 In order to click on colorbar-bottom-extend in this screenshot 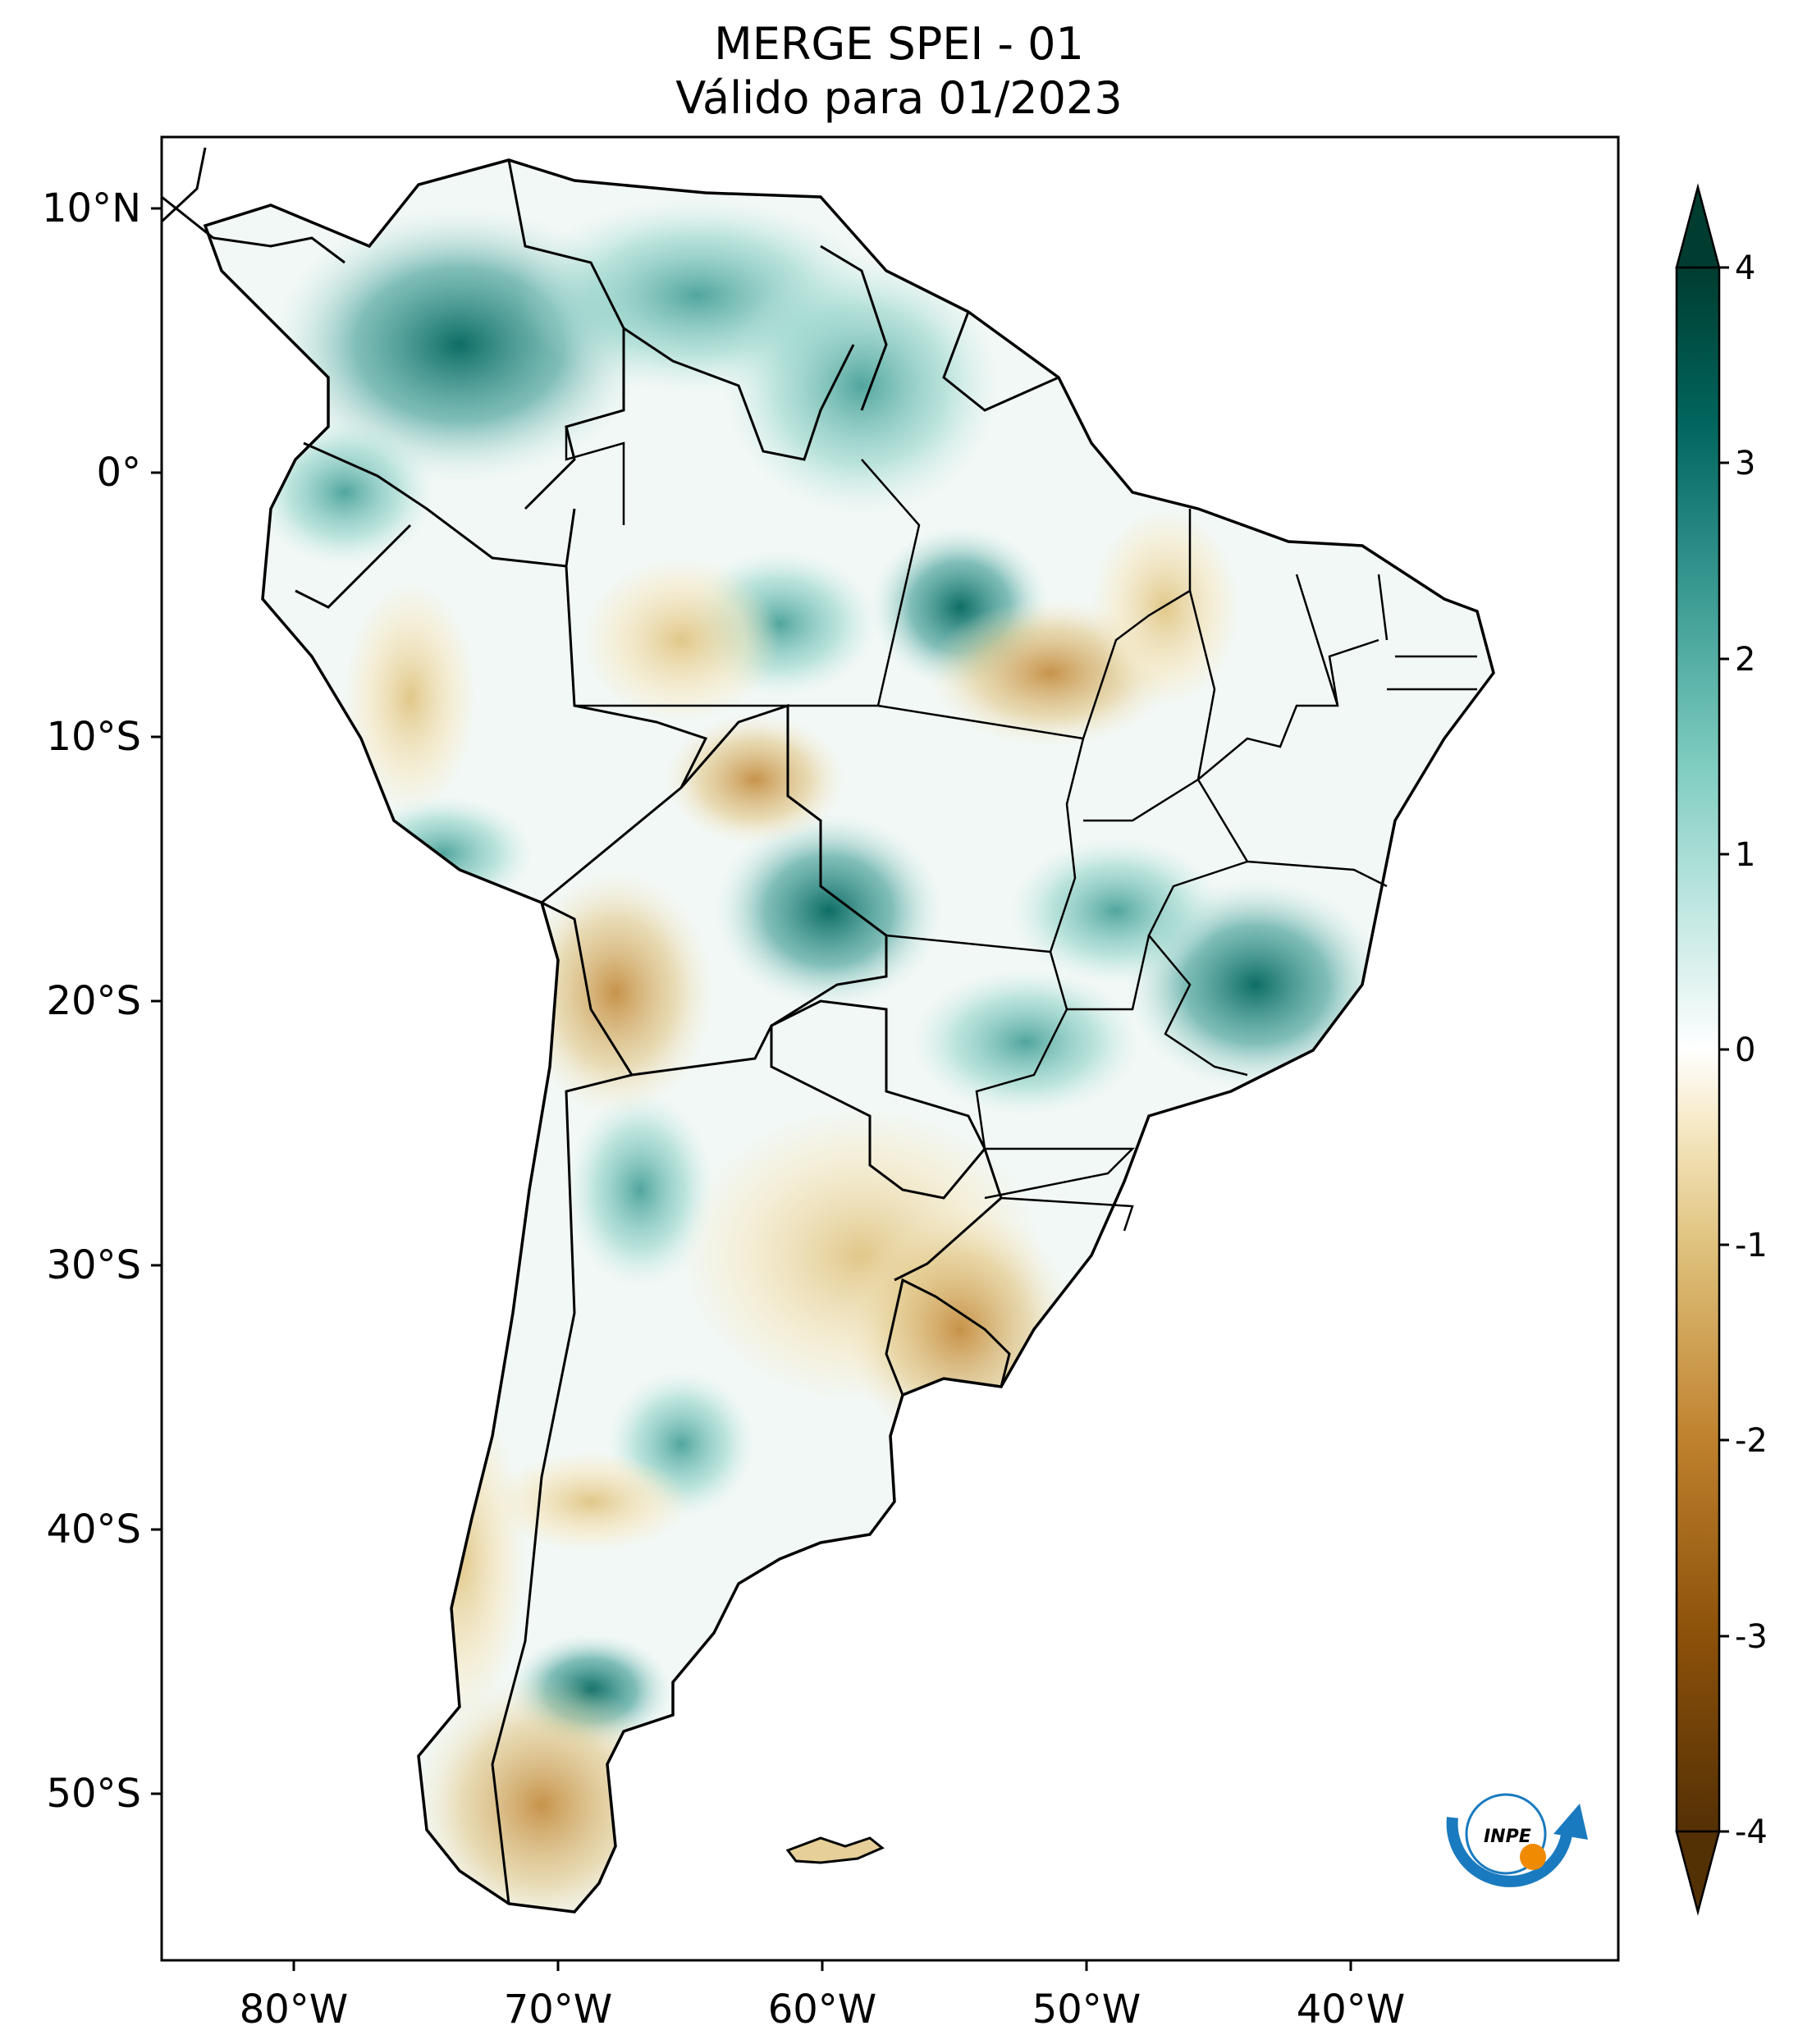, I will do `click(1698, 1873)`.